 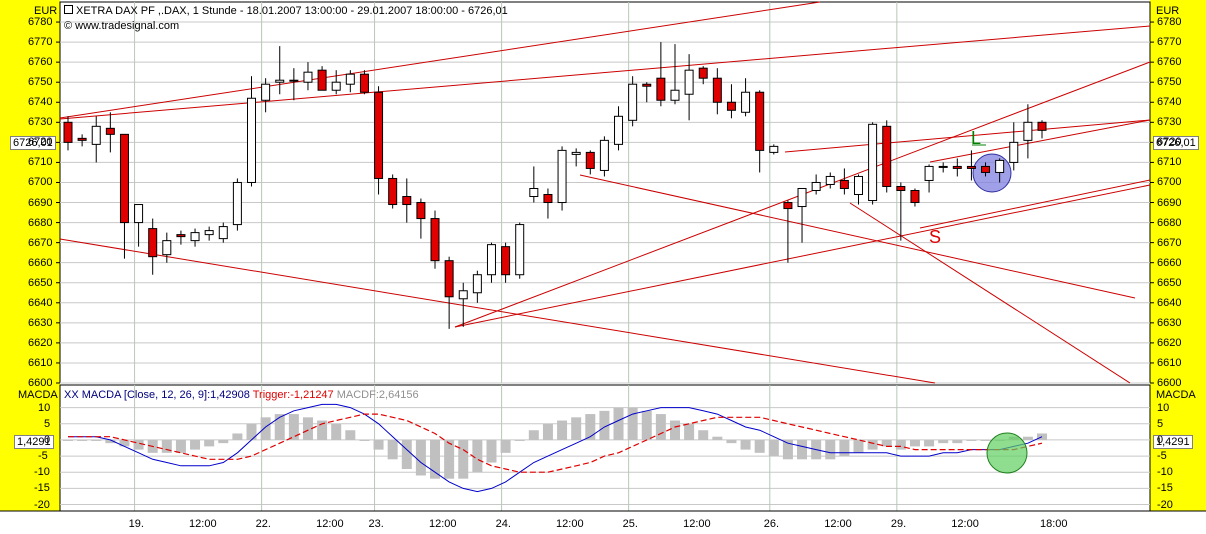 I want to click on price-tick-label-left: 6710, so click(x=40, y=162).